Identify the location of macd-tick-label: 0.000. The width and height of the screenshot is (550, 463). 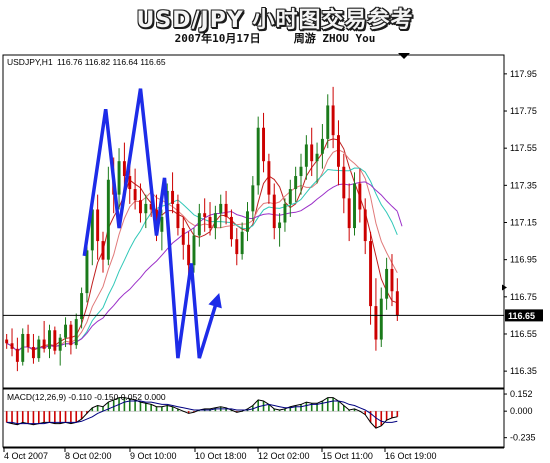
(521, 411).